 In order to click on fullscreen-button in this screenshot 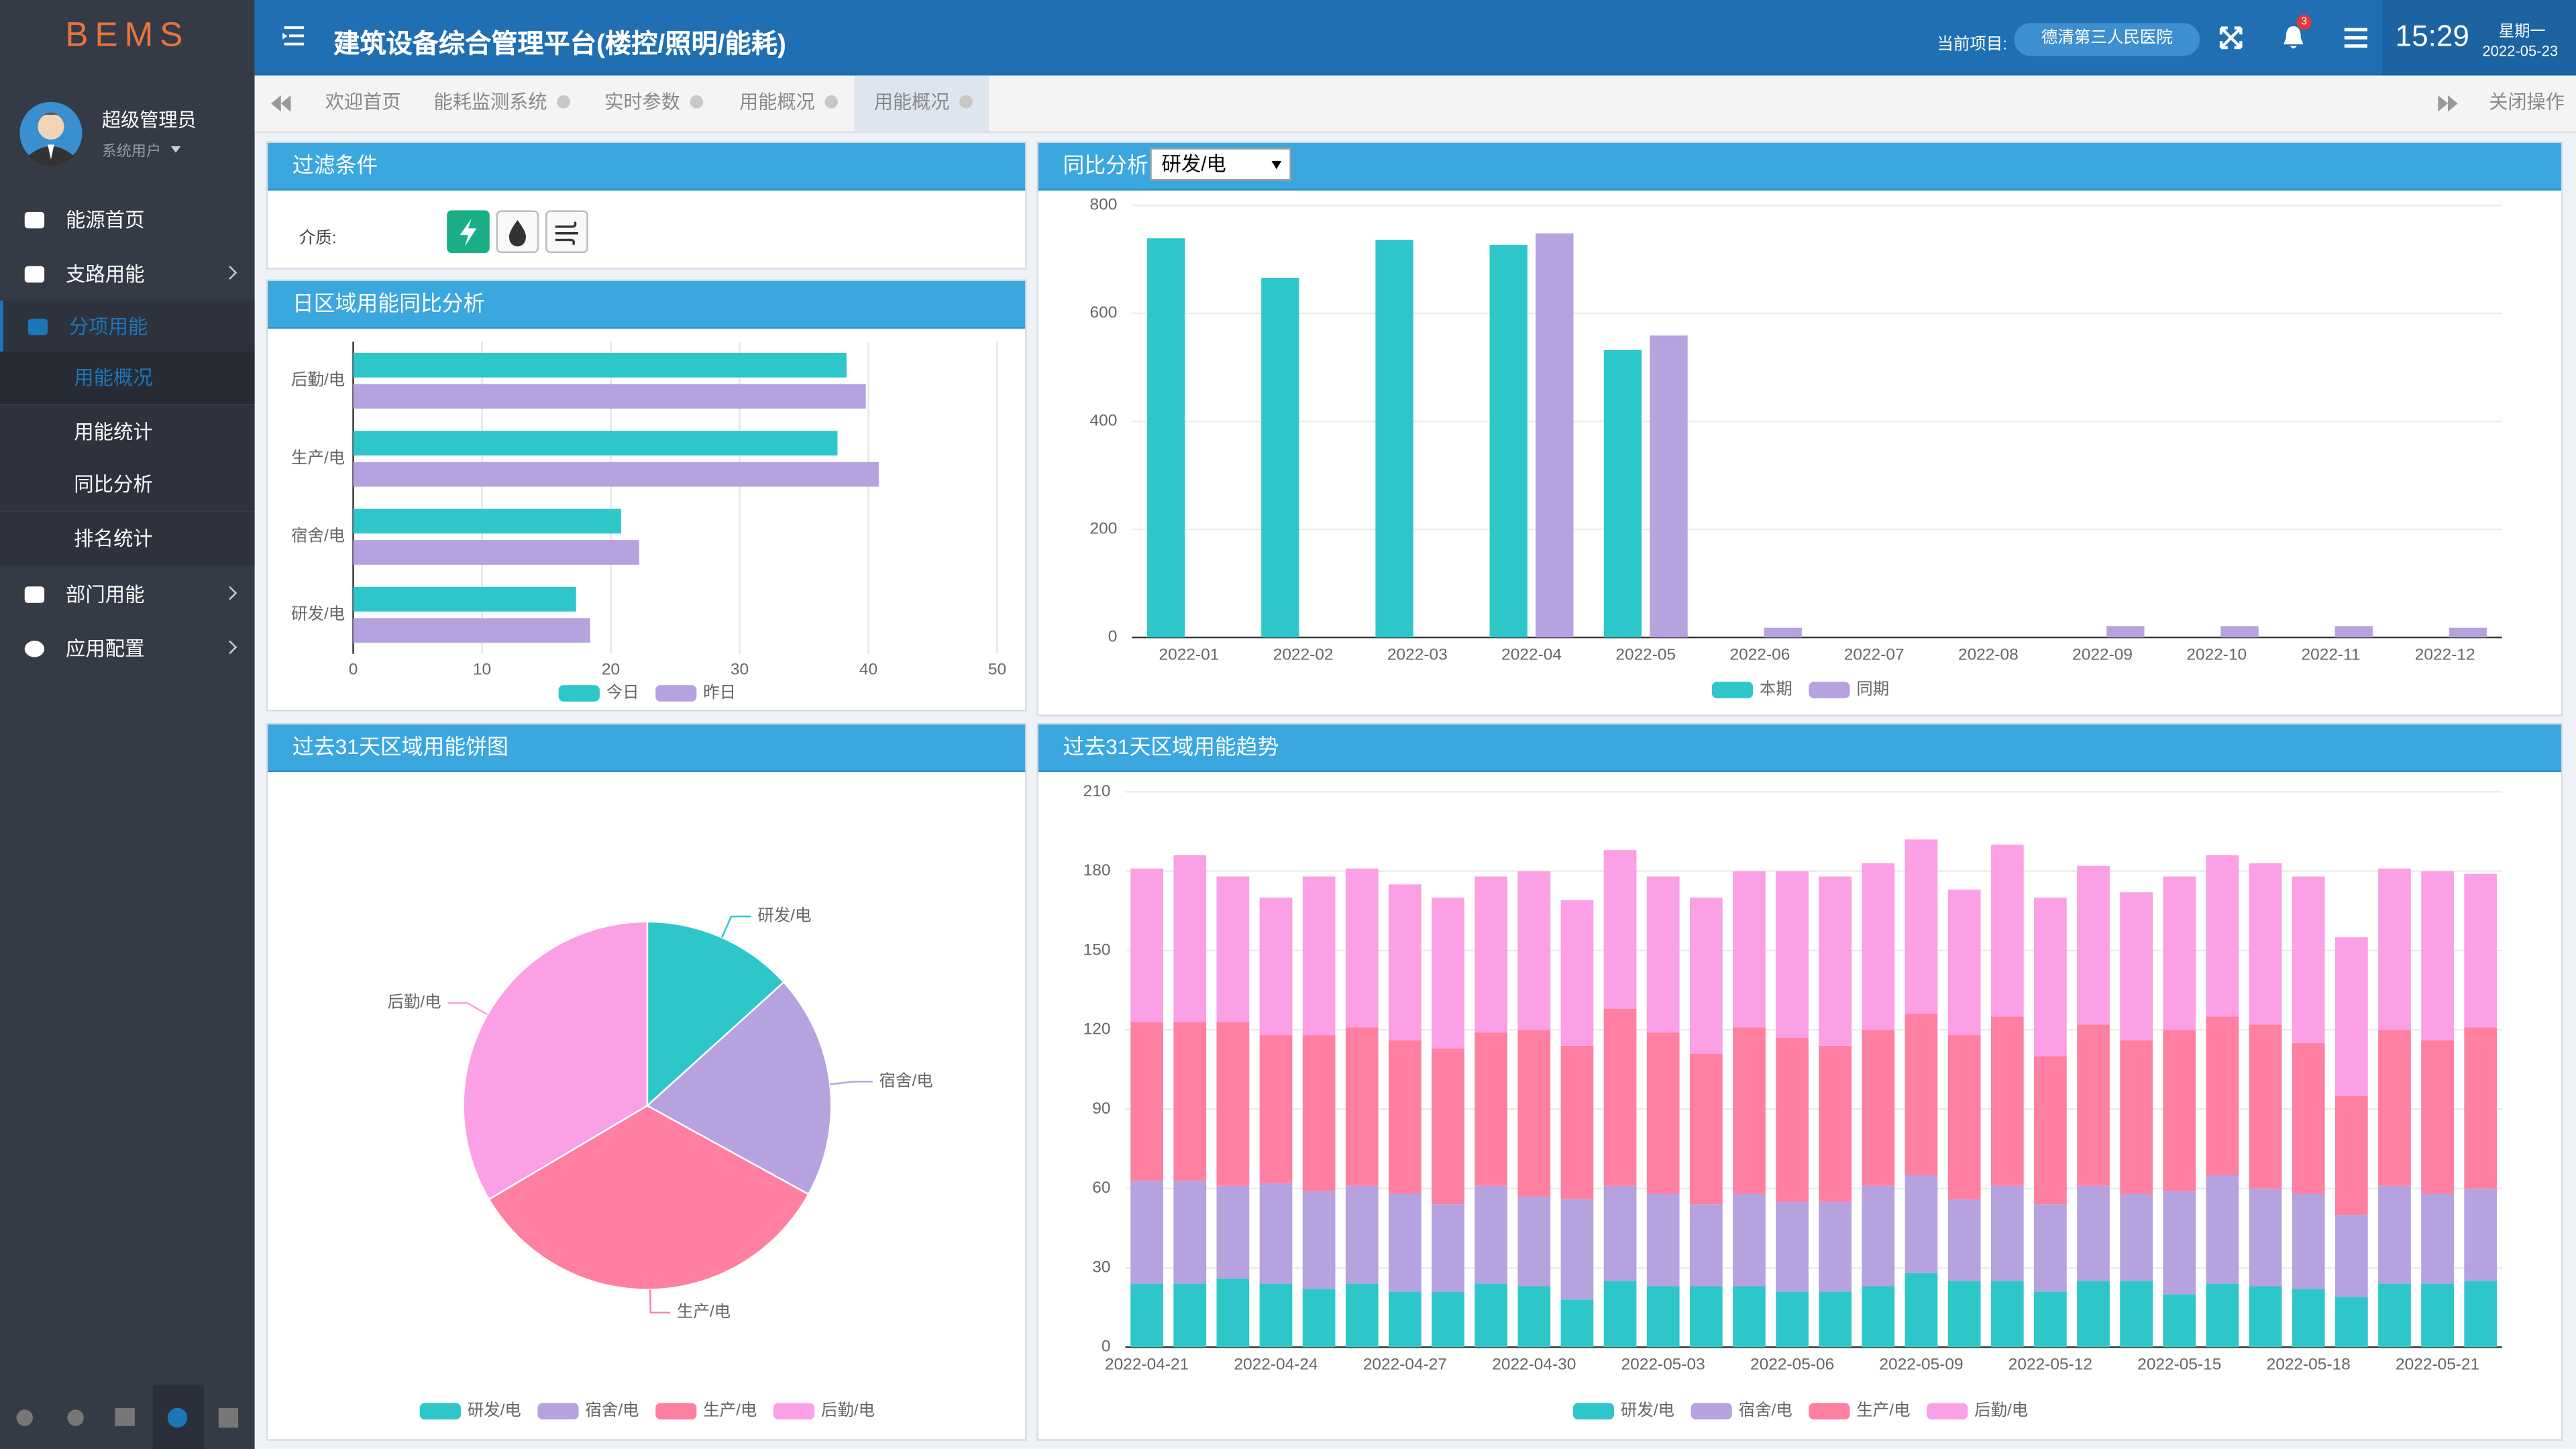, I will do `click(2231, 38)`.